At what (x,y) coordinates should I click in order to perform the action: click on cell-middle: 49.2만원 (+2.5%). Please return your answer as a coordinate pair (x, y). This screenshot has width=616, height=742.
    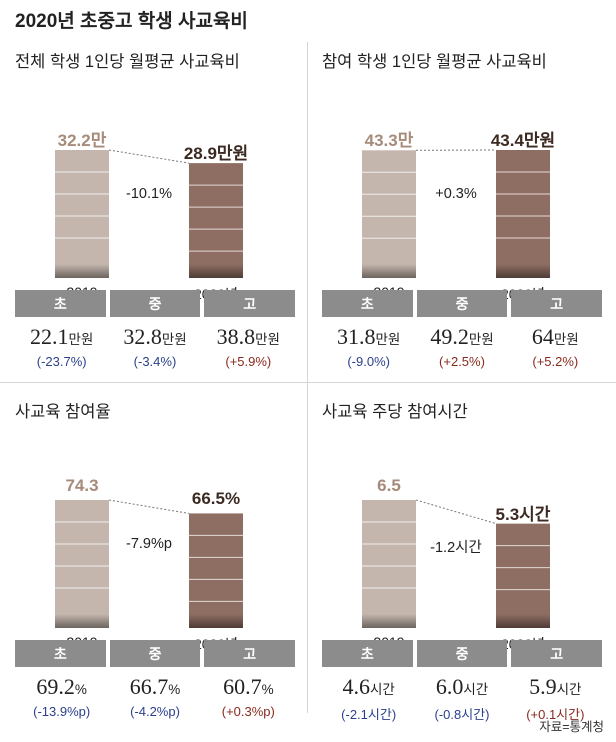
    Looking at the image, I should click on (461, 346).